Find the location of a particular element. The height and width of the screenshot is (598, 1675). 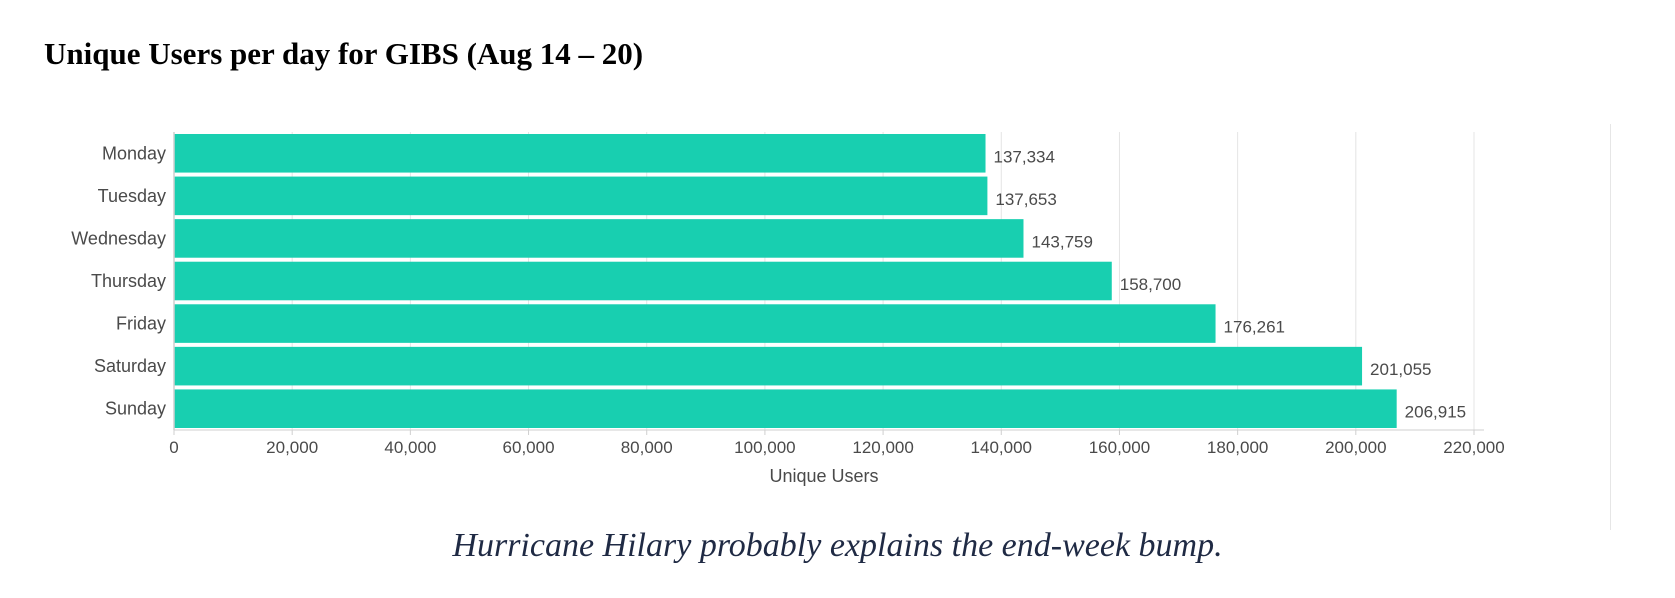

data-label: 176,261 is located at coordinates (1254, 327).